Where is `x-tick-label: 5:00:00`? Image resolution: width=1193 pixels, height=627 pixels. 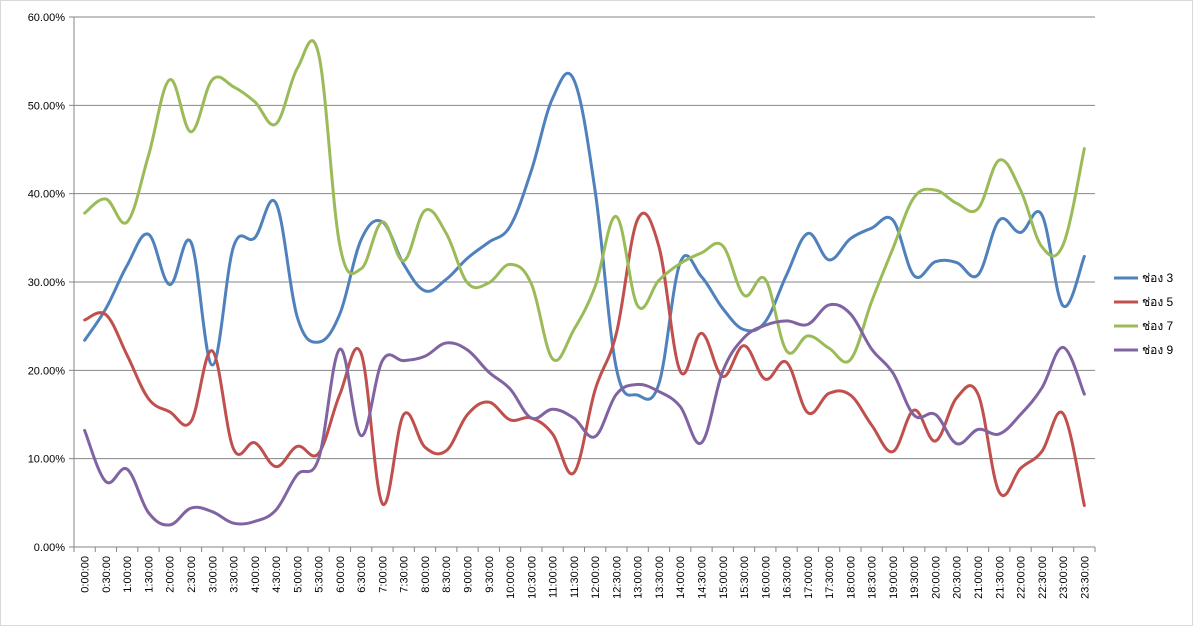 x-tick-label: 5:00:00 is located at coordinates (298, 574).